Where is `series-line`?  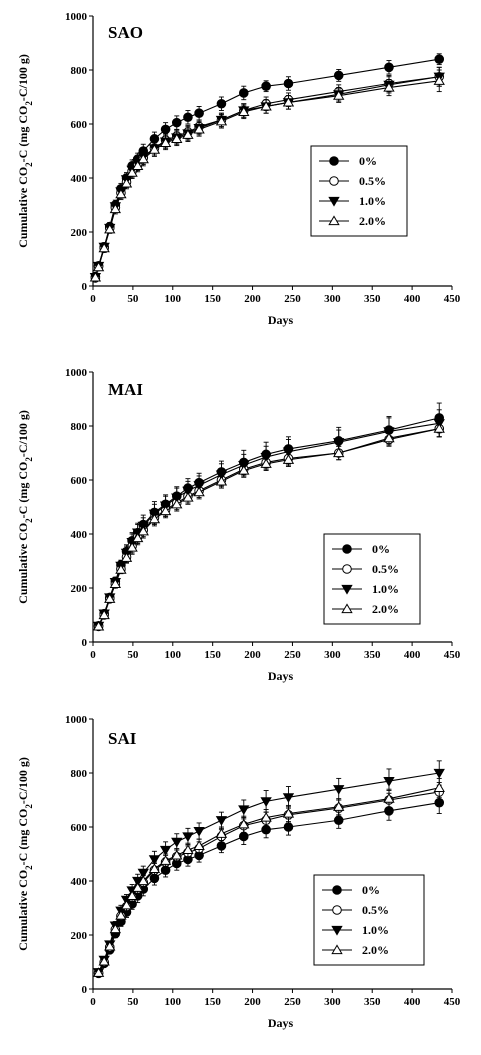
series-line is located at coordinates (267, 179).